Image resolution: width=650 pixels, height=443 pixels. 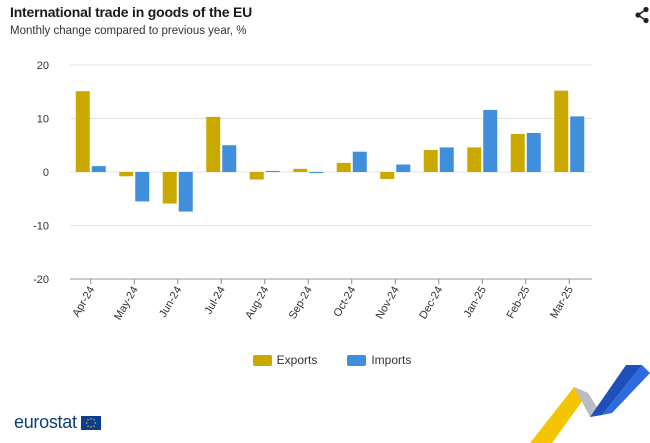 I want to click on y-tick-label: 20, so click(x=43, y=66).